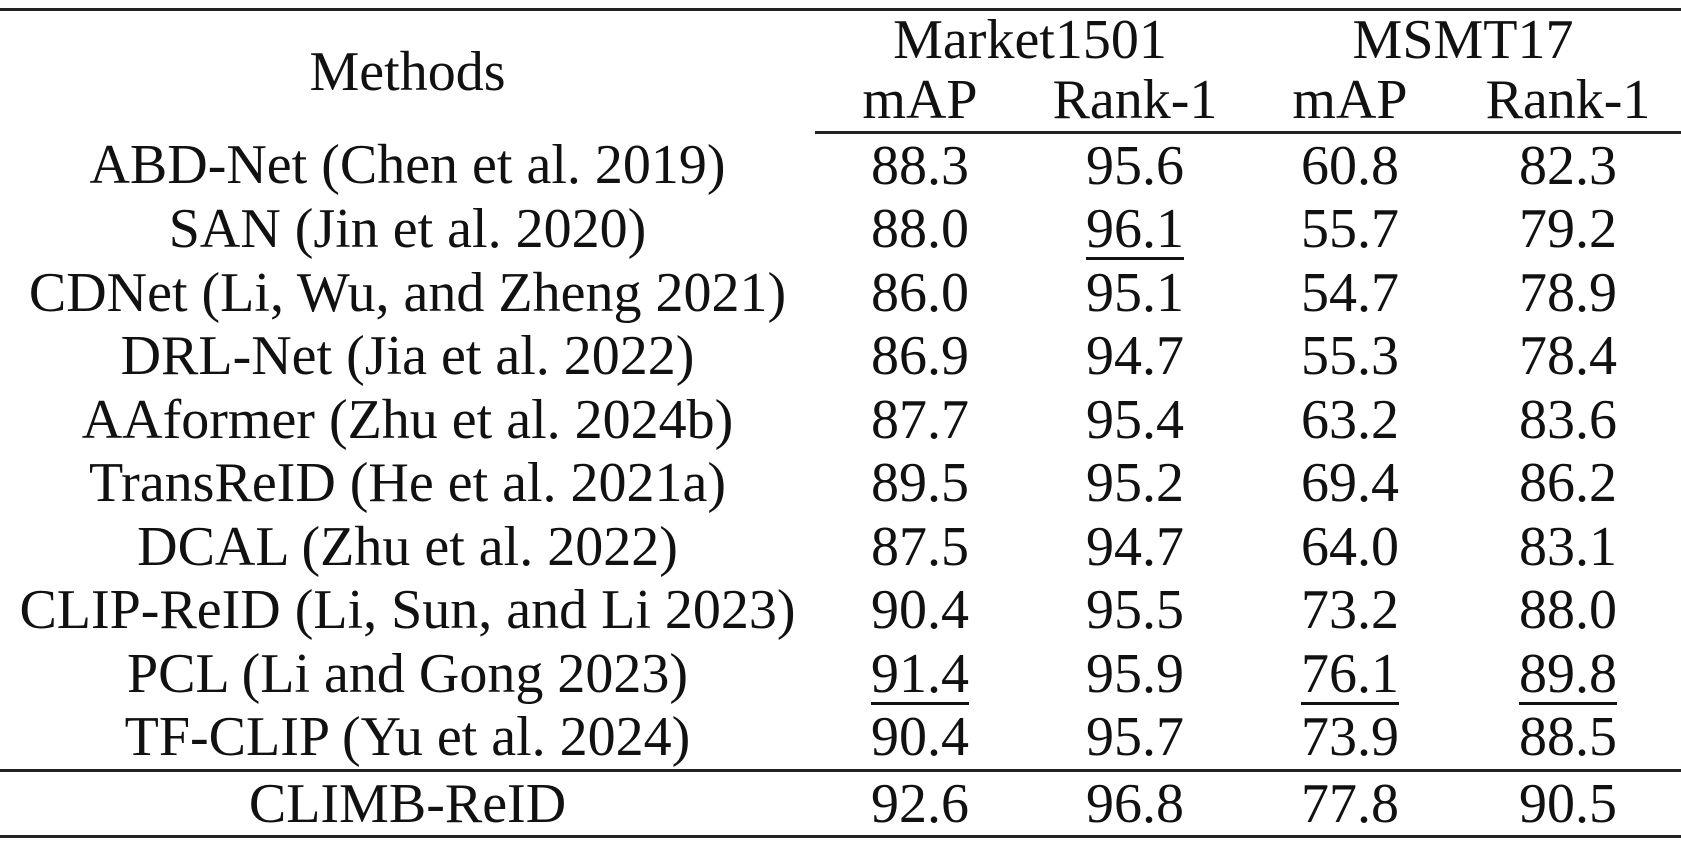  I want to click on value-text: 63.2, so click(1350, 419).